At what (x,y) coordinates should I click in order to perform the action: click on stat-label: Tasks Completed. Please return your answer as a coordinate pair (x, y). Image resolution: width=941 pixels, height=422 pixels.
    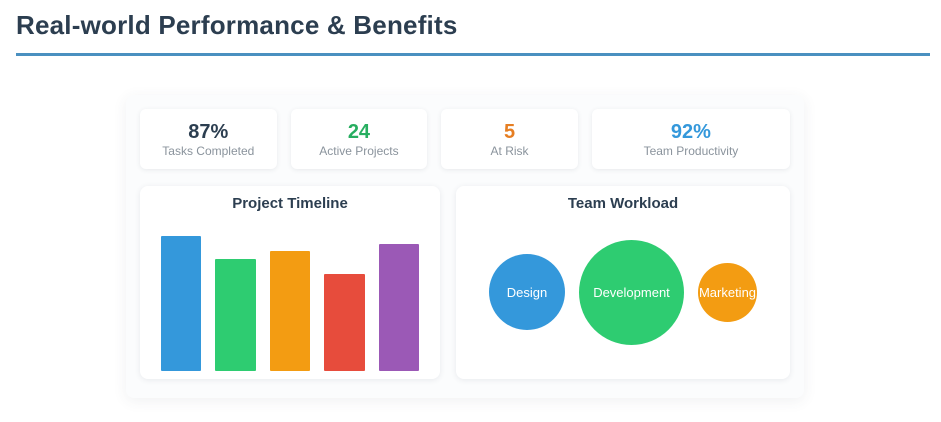
    Looking at the image, I should click on (208, 150).